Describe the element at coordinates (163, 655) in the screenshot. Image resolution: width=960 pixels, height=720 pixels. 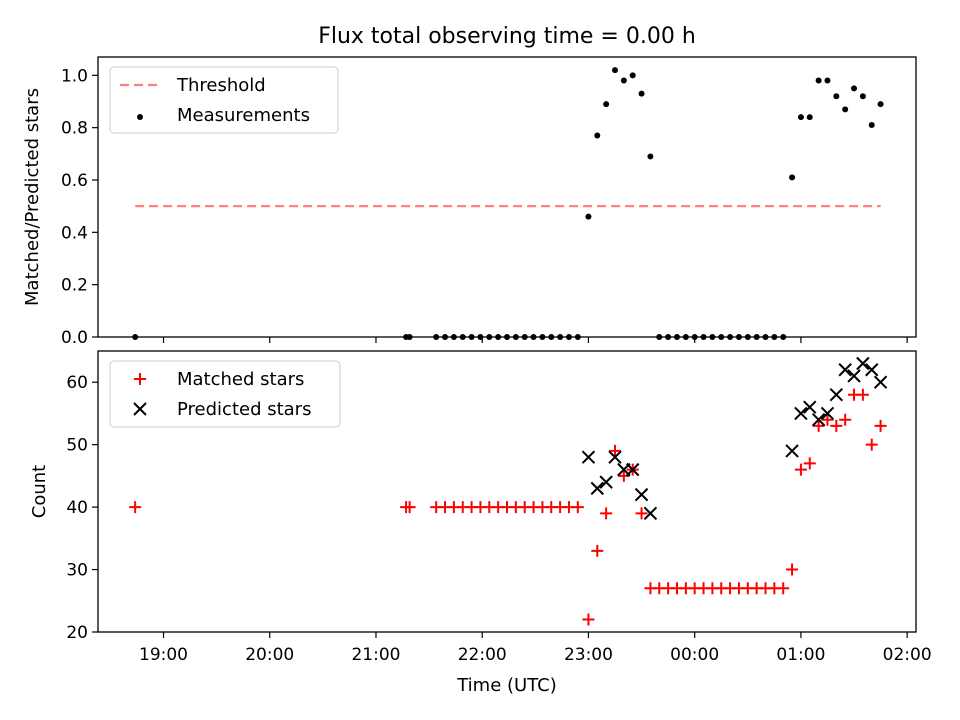
I see `x-tick-label: 19:00` at that location.